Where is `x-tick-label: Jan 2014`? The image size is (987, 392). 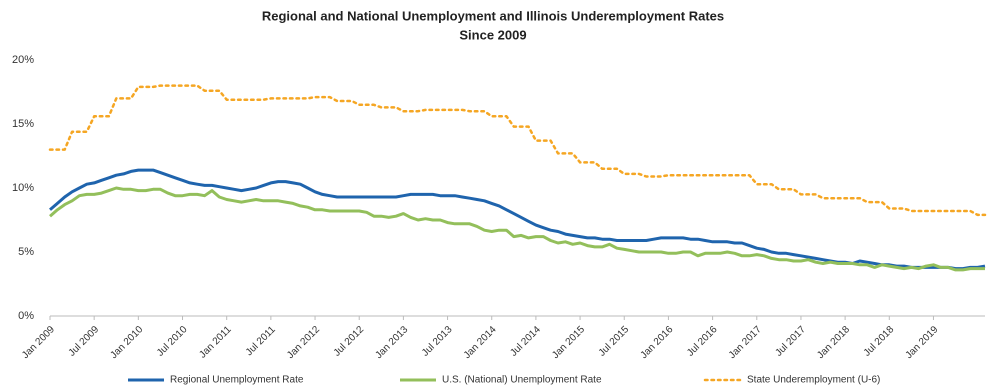
x-tick-label: Jan 2014 is located at coordinates (480, 342).